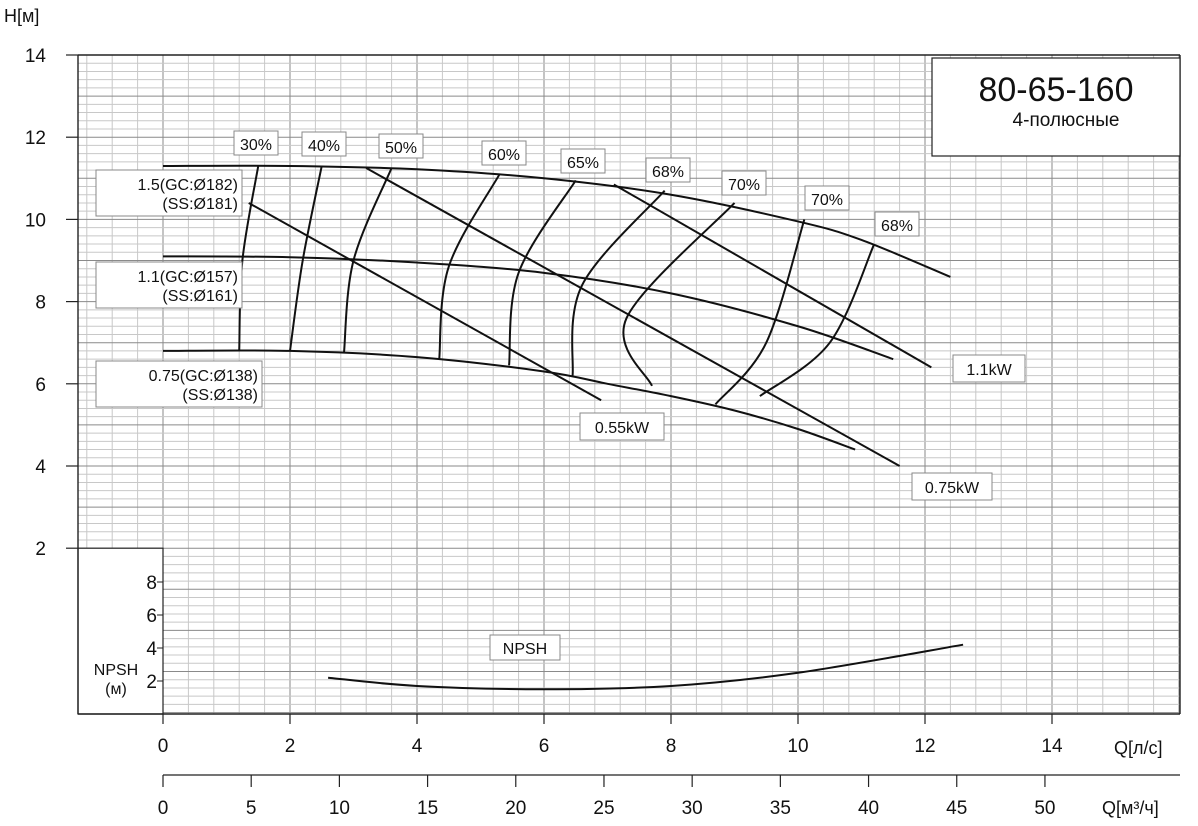 This screenshot has width=1198, height=826. What do you see at coordinates (1130, 808) in the screenshot?
I see `x2-axis-title: Q[м³/ч]` at bounding box center [1130, 808].